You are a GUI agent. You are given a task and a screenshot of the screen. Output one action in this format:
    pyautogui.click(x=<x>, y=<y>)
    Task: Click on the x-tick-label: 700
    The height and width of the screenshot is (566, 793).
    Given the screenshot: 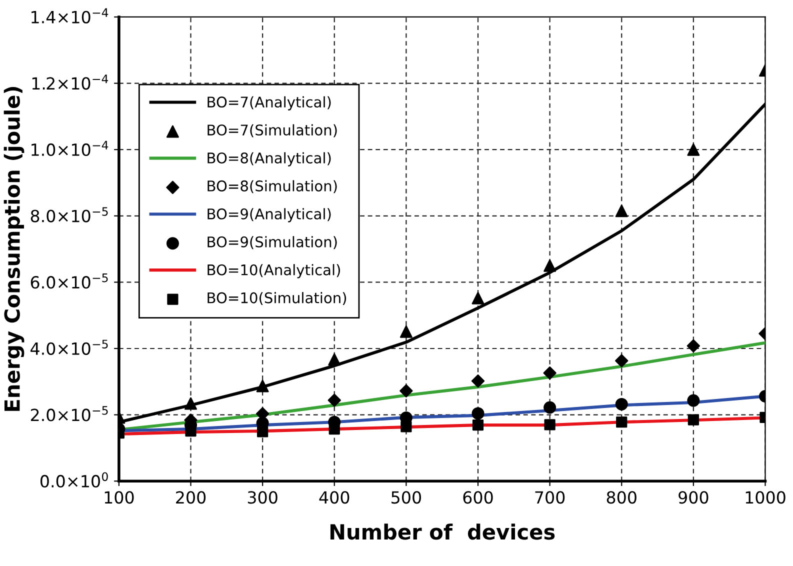 What is the action you would take?
    pyautogui.click(x=550, y=497)
    